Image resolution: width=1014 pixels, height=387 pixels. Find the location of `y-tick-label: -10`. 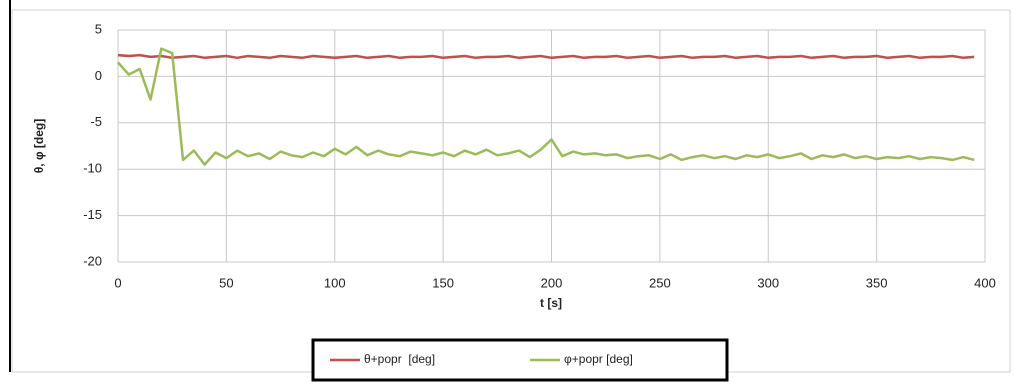

y-tick-label: -10 is located at coordinates (92, 168).